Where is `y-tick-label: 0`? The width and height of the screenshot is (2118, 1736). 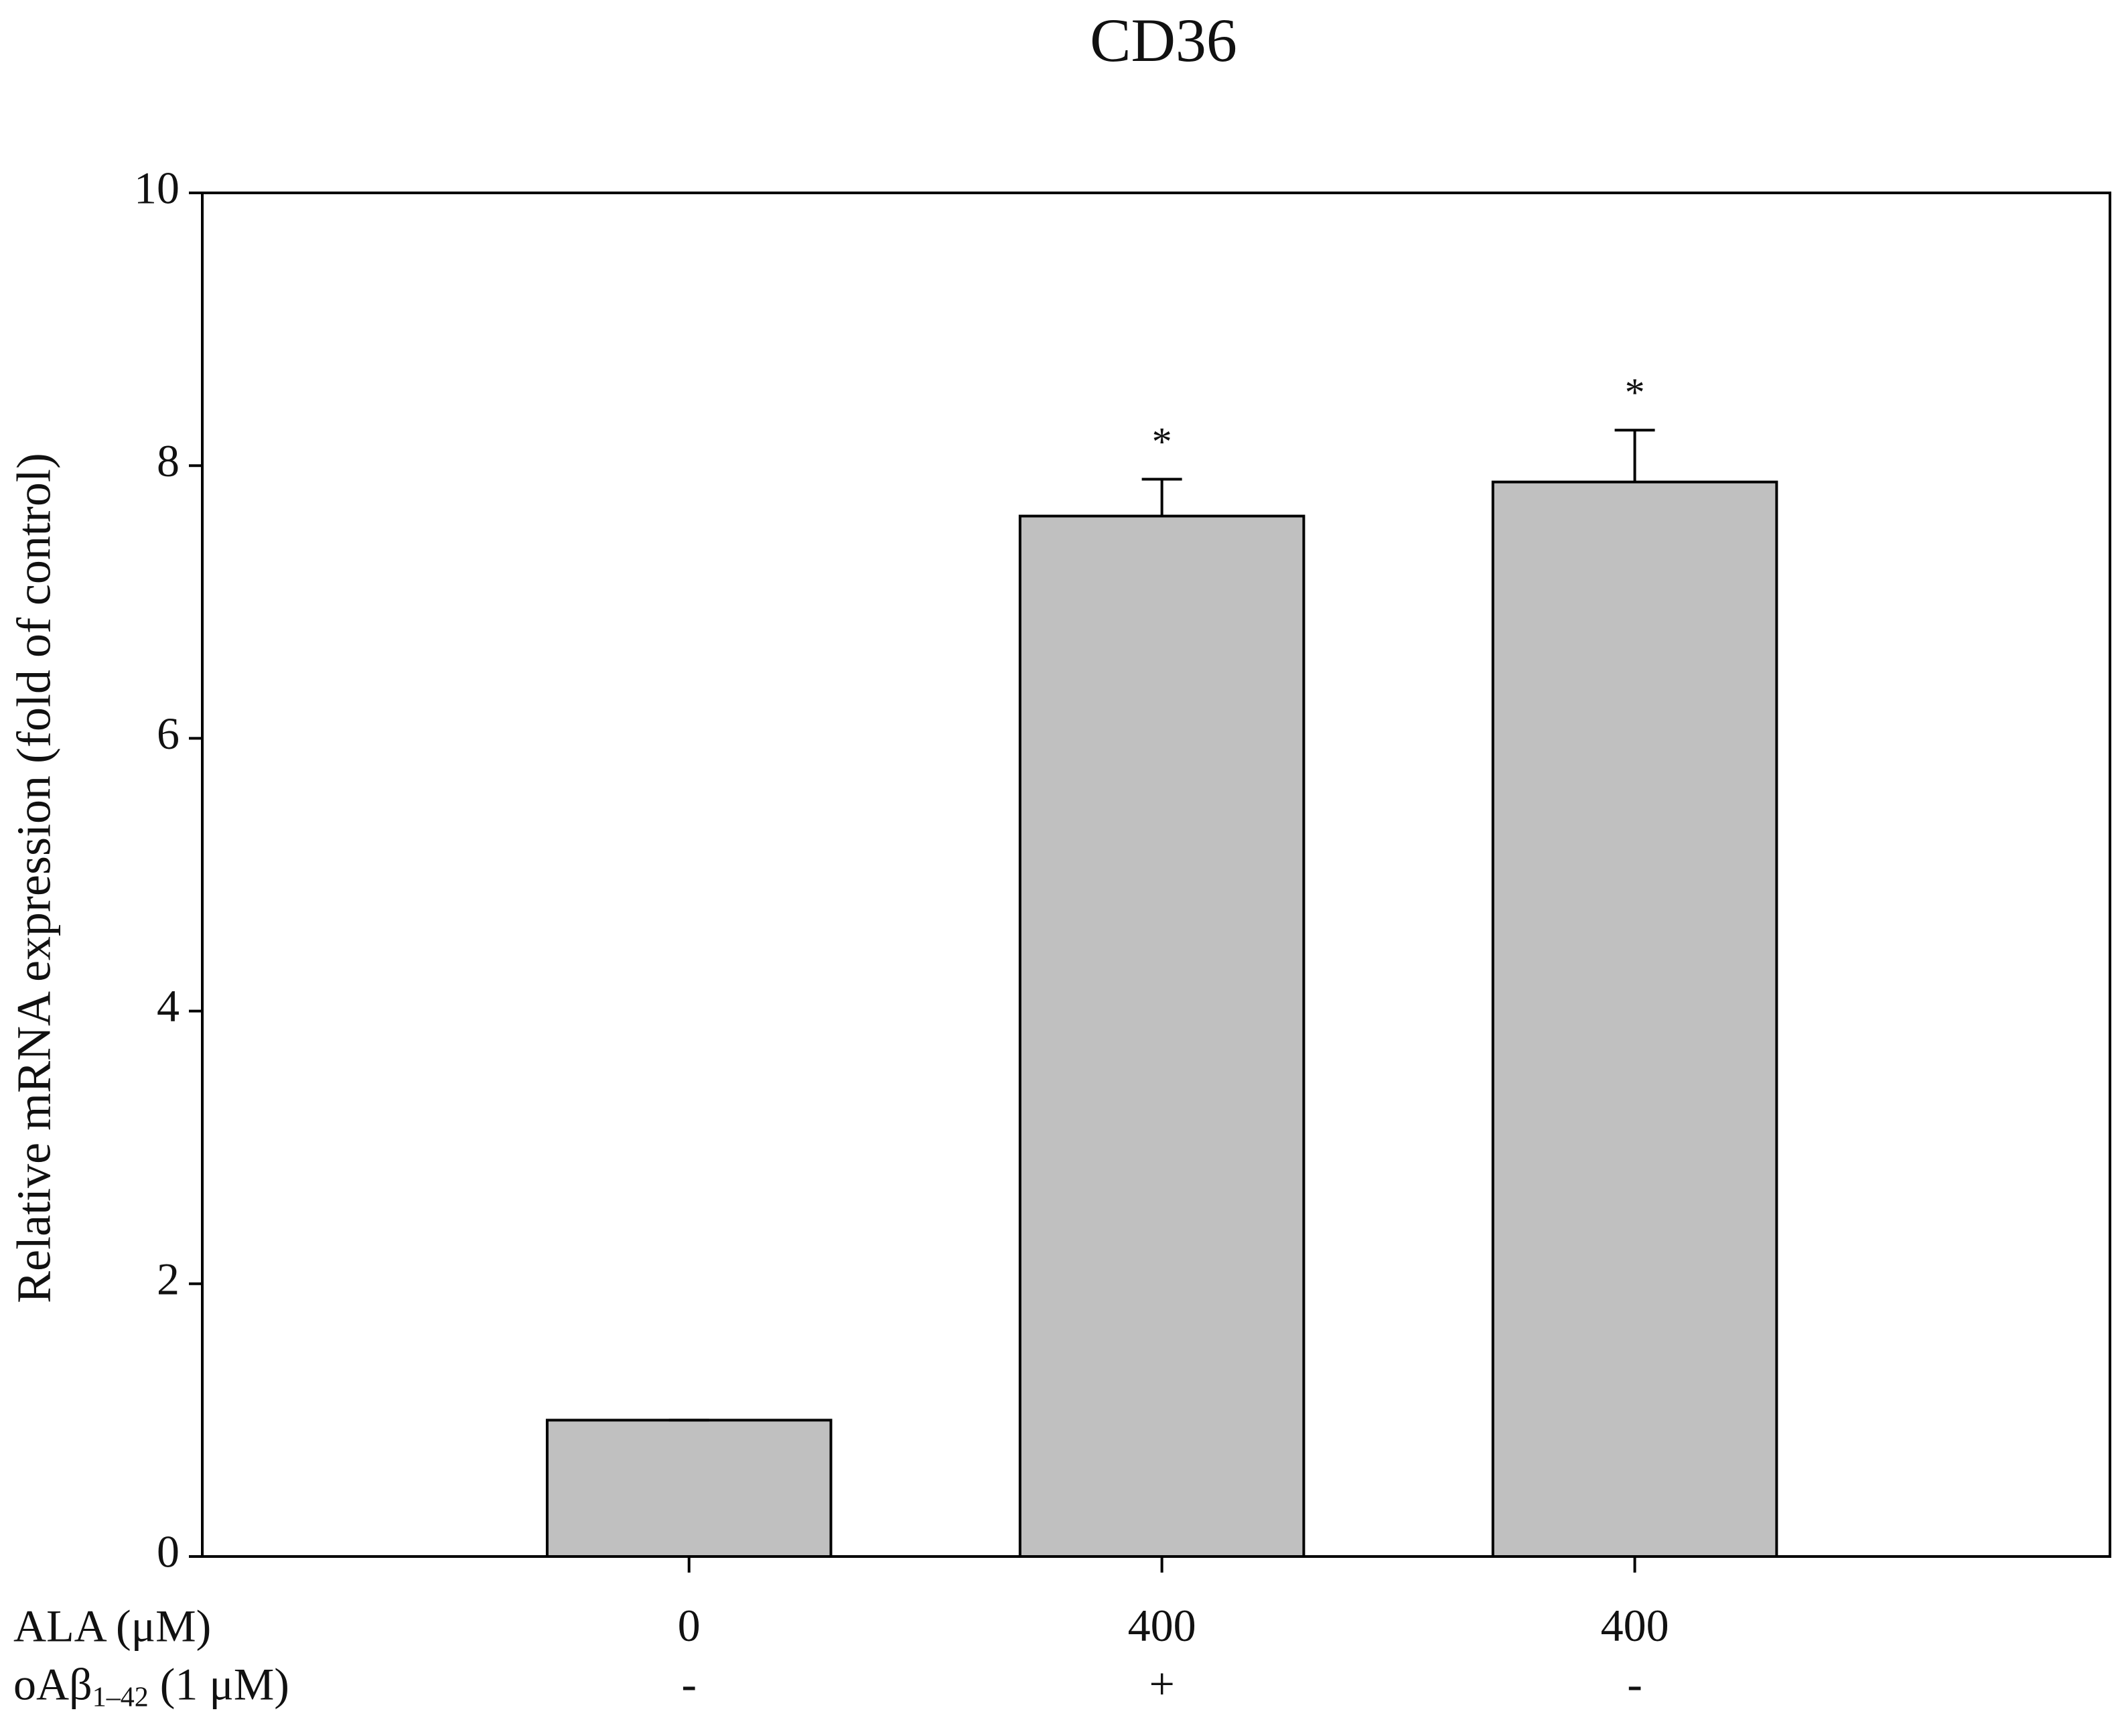
y-tick-label: 0 is located at coordinates (168, 1551).